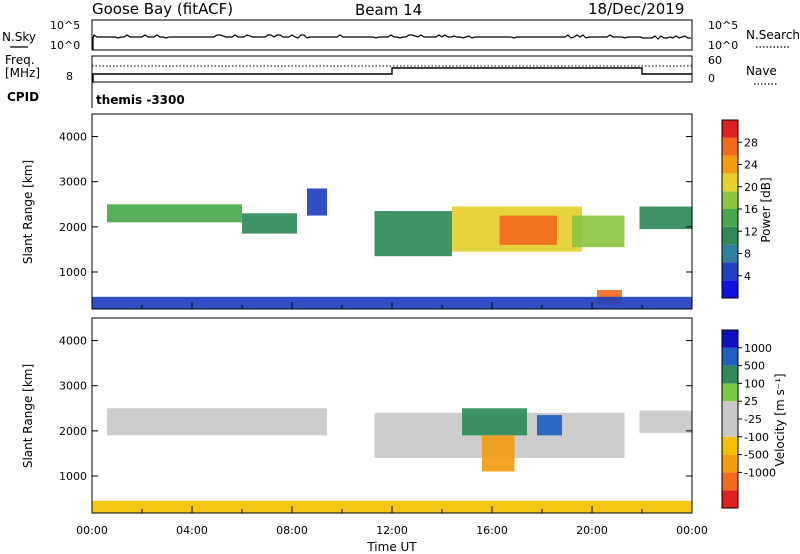 Image resolution: width=800 pixels, height=554 pixels. Describe the element at coordinates (751, 187) in the screenshot. I see `colorbar-tick-label: 20` at that location.